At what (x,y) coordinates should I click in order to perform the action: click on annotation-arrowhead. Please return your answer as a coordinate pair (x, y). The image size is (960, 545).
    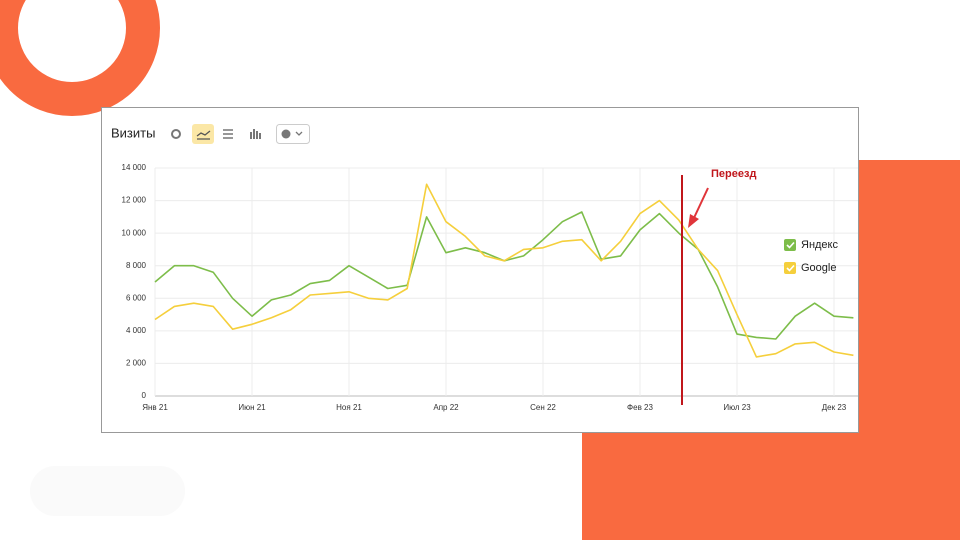
    Looking at the image, I should click on (693, 221).